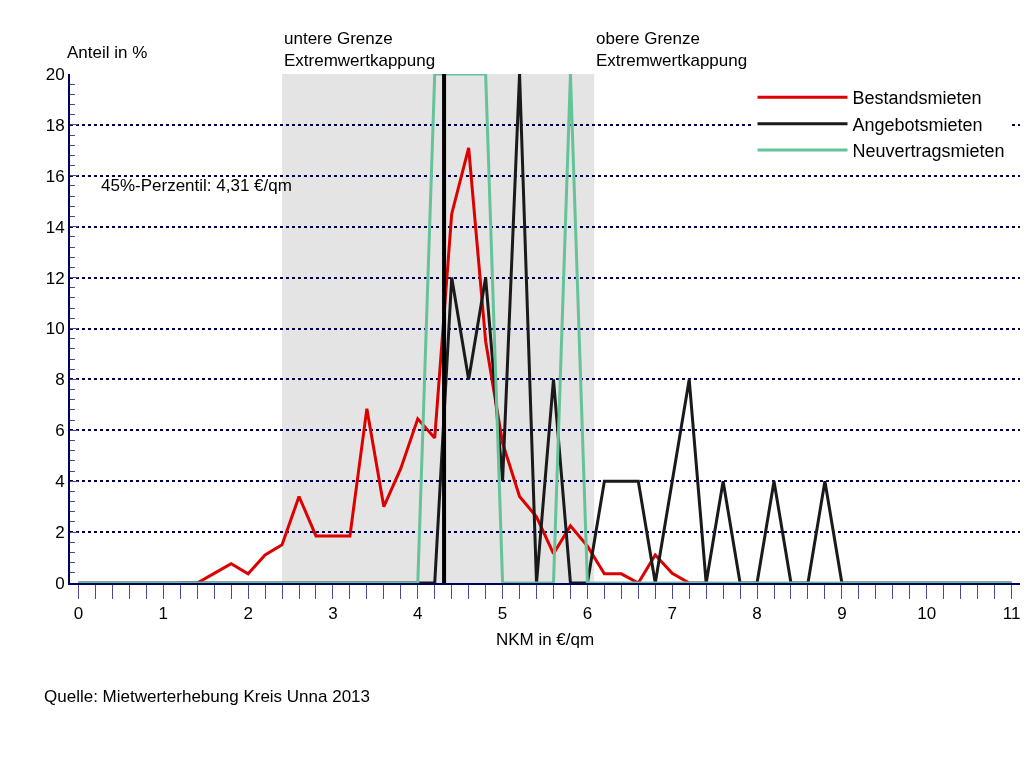 This screenshot has height=758, width=1035. What do you see at coordinates (107, 52) in the screenshot?
I see `y-axis-title: Anteil in %` at bounding box center [107, 52].